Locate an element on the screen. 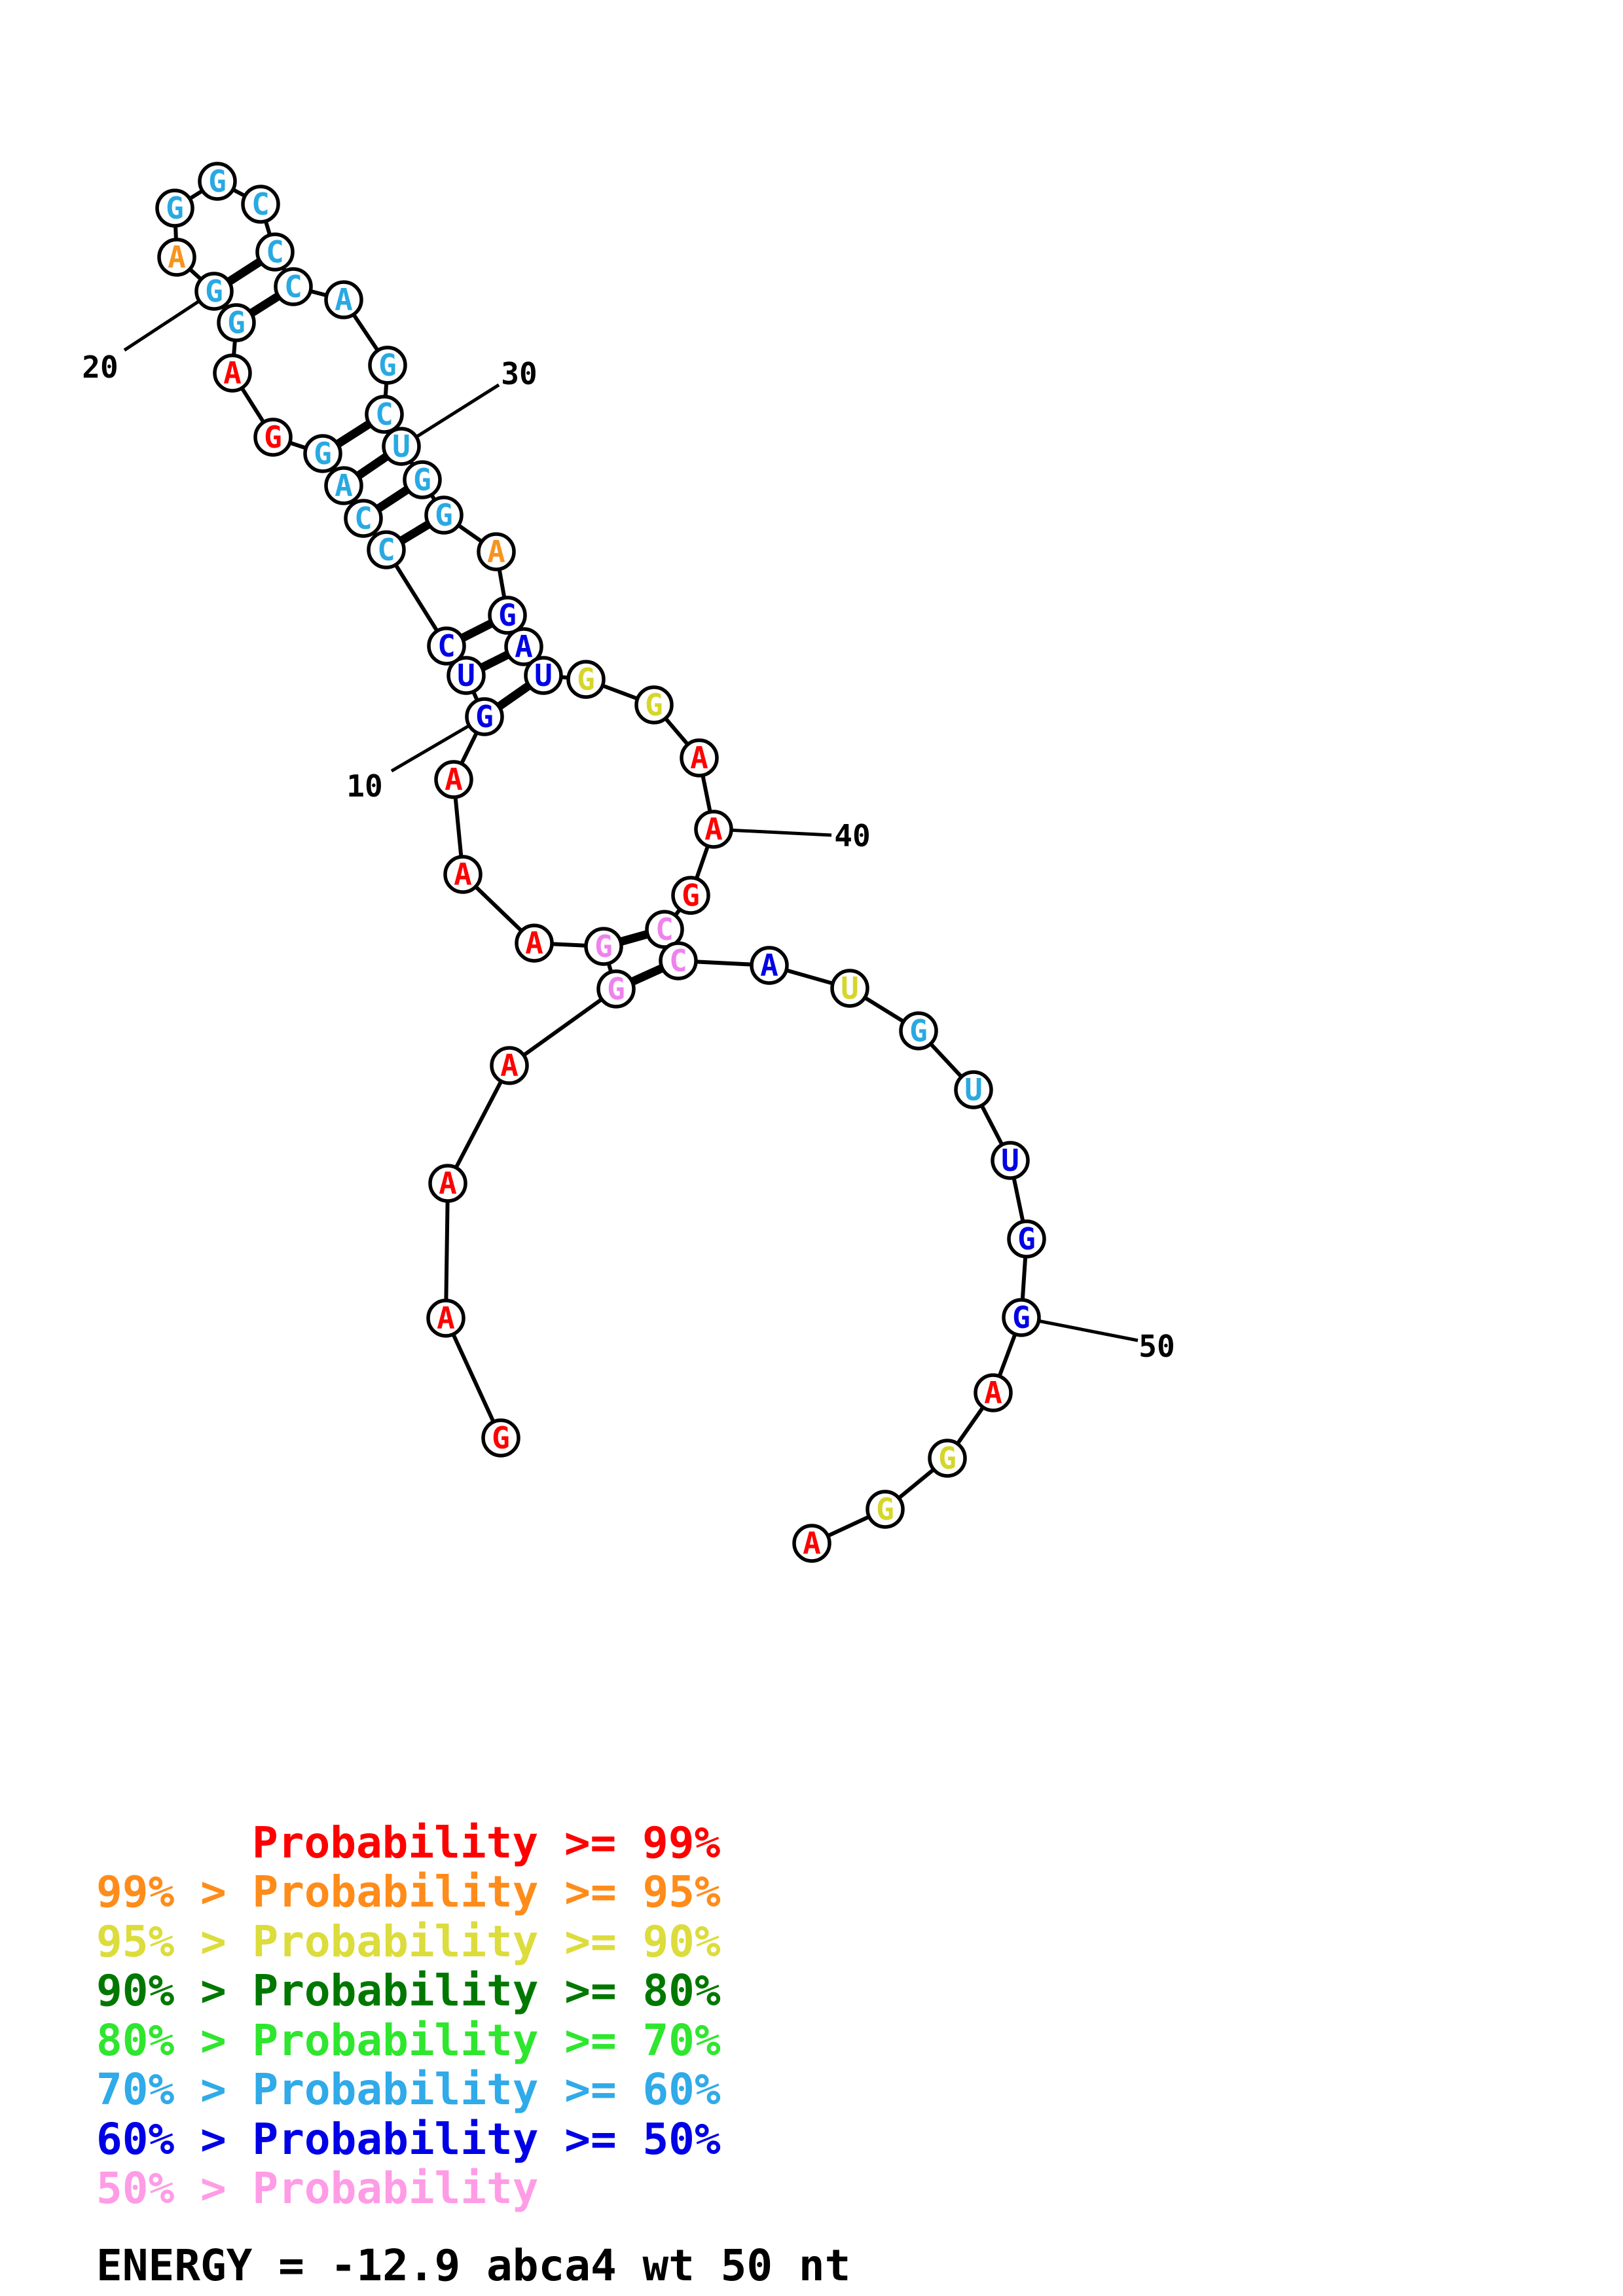  position-label: 10 is located at coordinates (364, 786).